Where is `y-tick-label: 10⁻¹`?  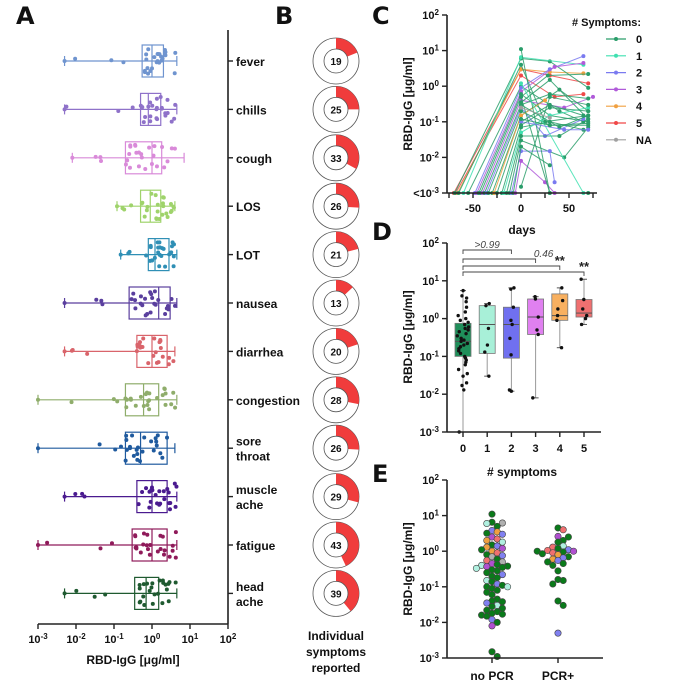 y-tick-label: 10⁻¹ is located at coordinates (430, 587).